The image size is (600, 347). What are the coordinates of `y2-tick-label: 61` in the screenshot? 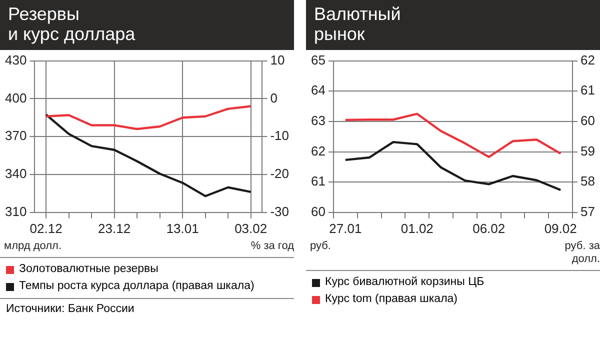 It's located at (588, 90).